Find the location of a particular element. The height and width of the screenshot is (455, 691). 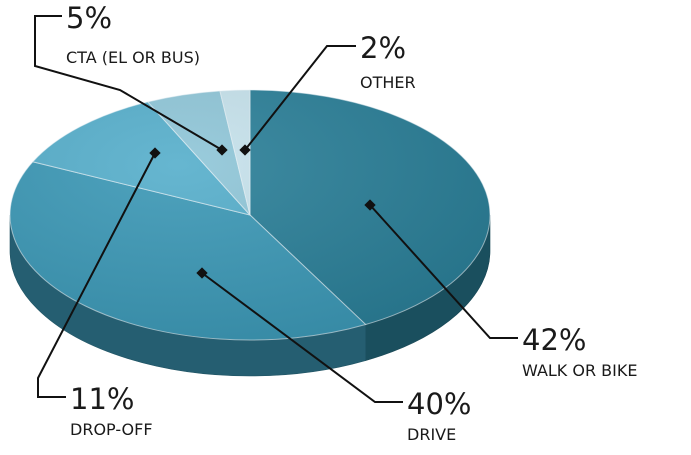

leader-line-drop-off is located at coordinates (96, 275).